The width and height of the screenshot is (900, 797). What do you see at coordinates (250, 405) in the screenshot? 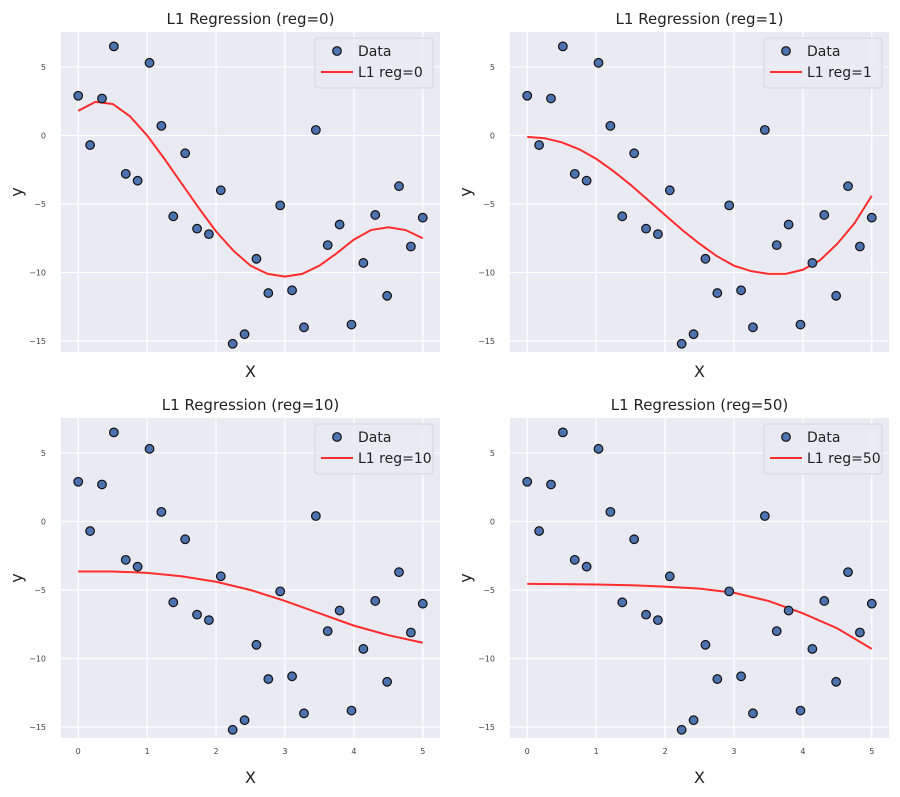
I see `chart-title: L1 Regression (reg=10)` at bounding box center [250, 405].